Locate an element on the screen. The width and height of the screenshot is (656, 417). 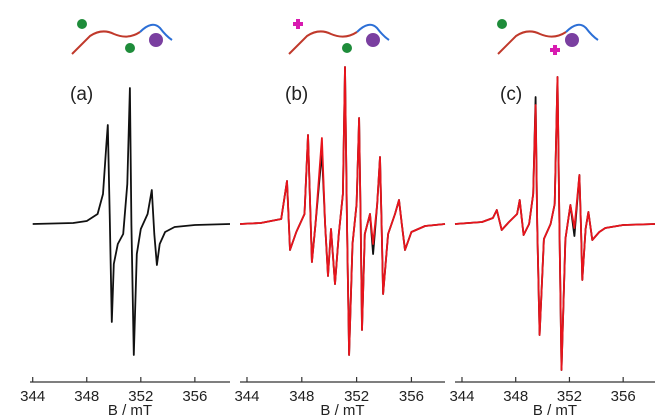
cartoon-b is located at coordinates (339, 37).